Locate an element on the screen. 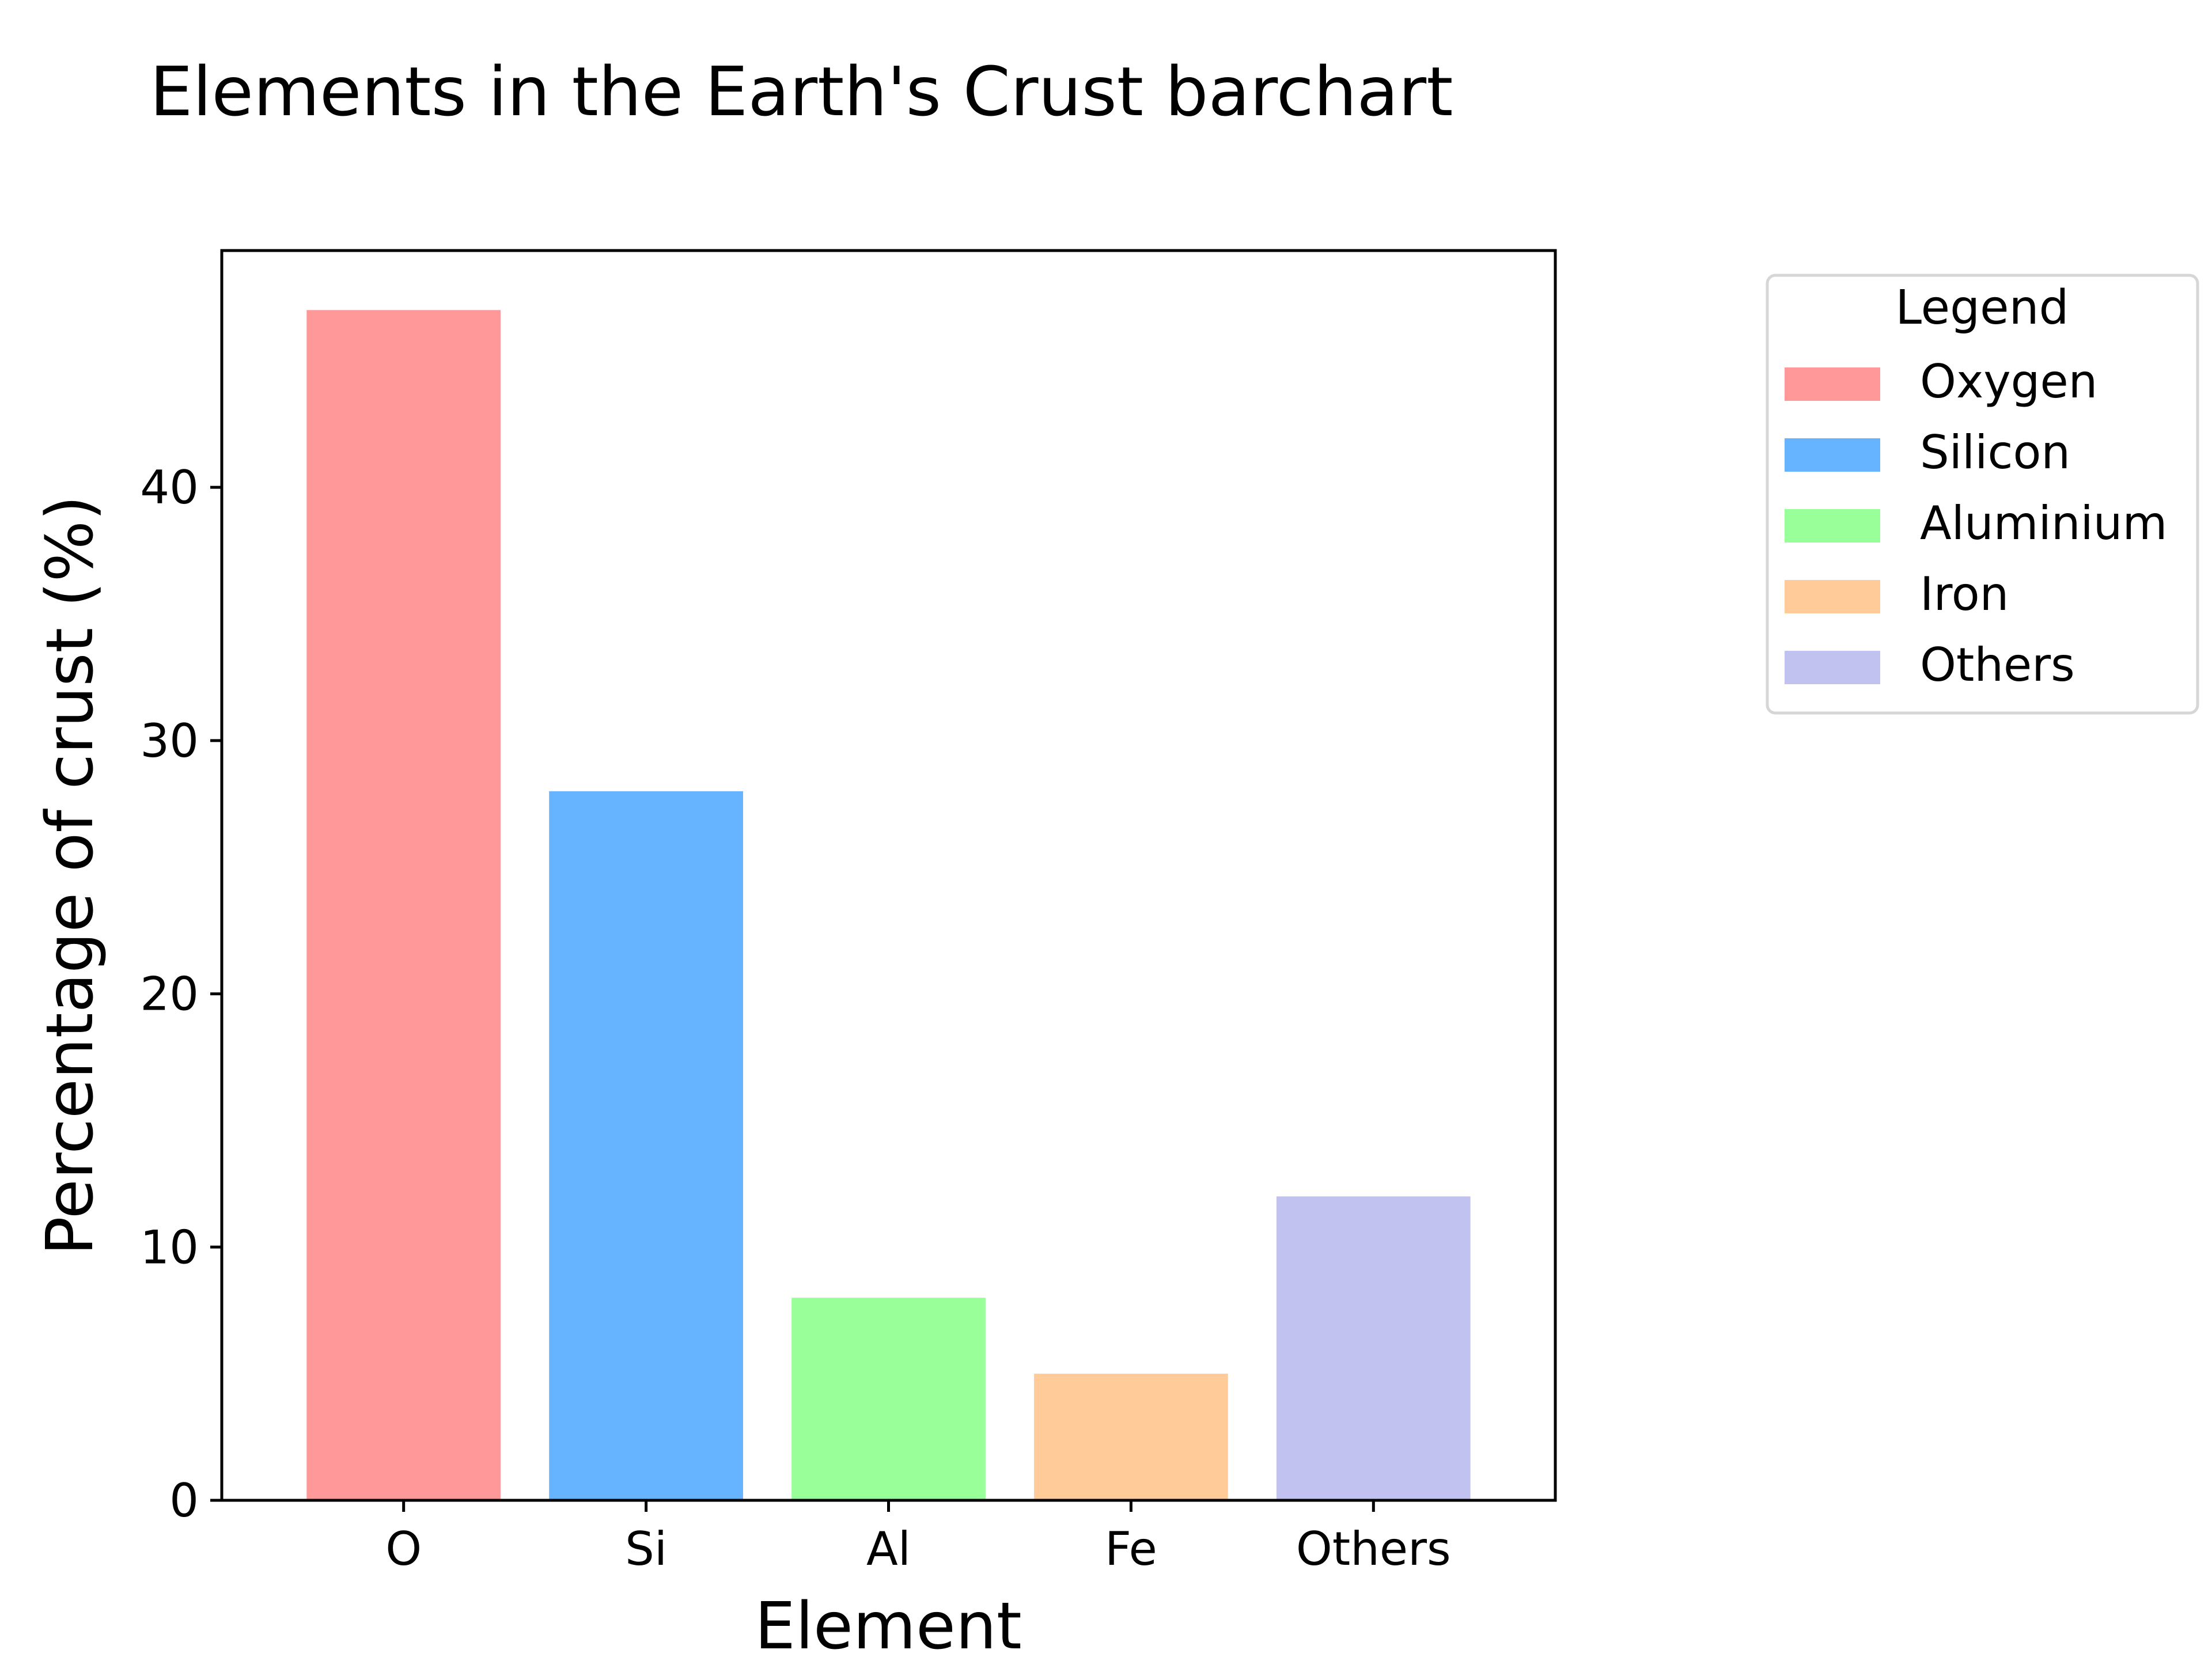 The width and height of the screenshot is (2212, 1661). x-tick-label: Si is located at coordinates (646, 1549).